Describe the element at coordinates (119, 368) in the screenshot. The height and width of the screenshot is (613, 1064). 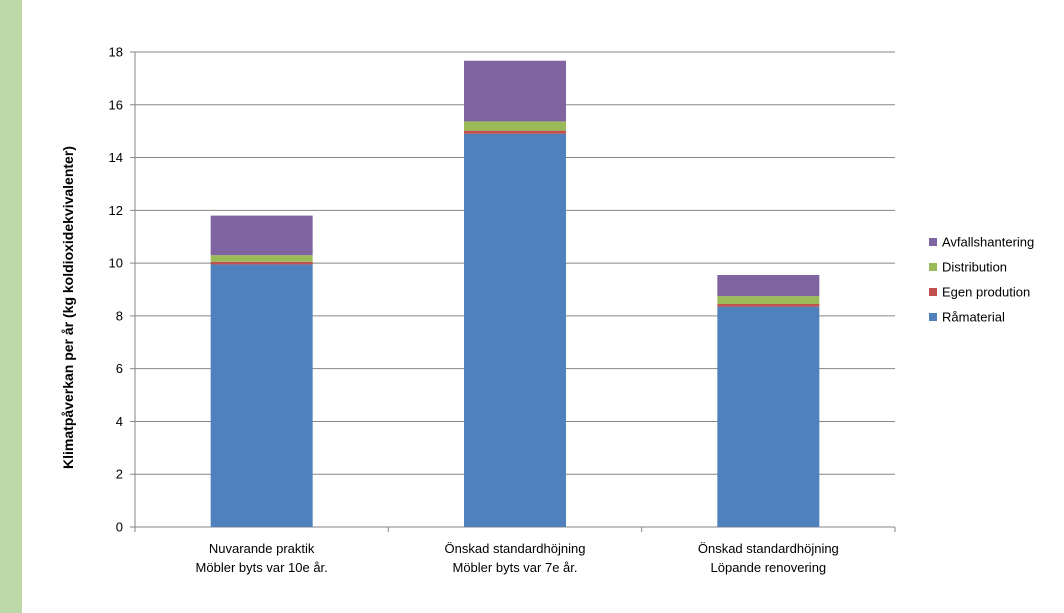
I see `y-tick-label: 6` at that location.